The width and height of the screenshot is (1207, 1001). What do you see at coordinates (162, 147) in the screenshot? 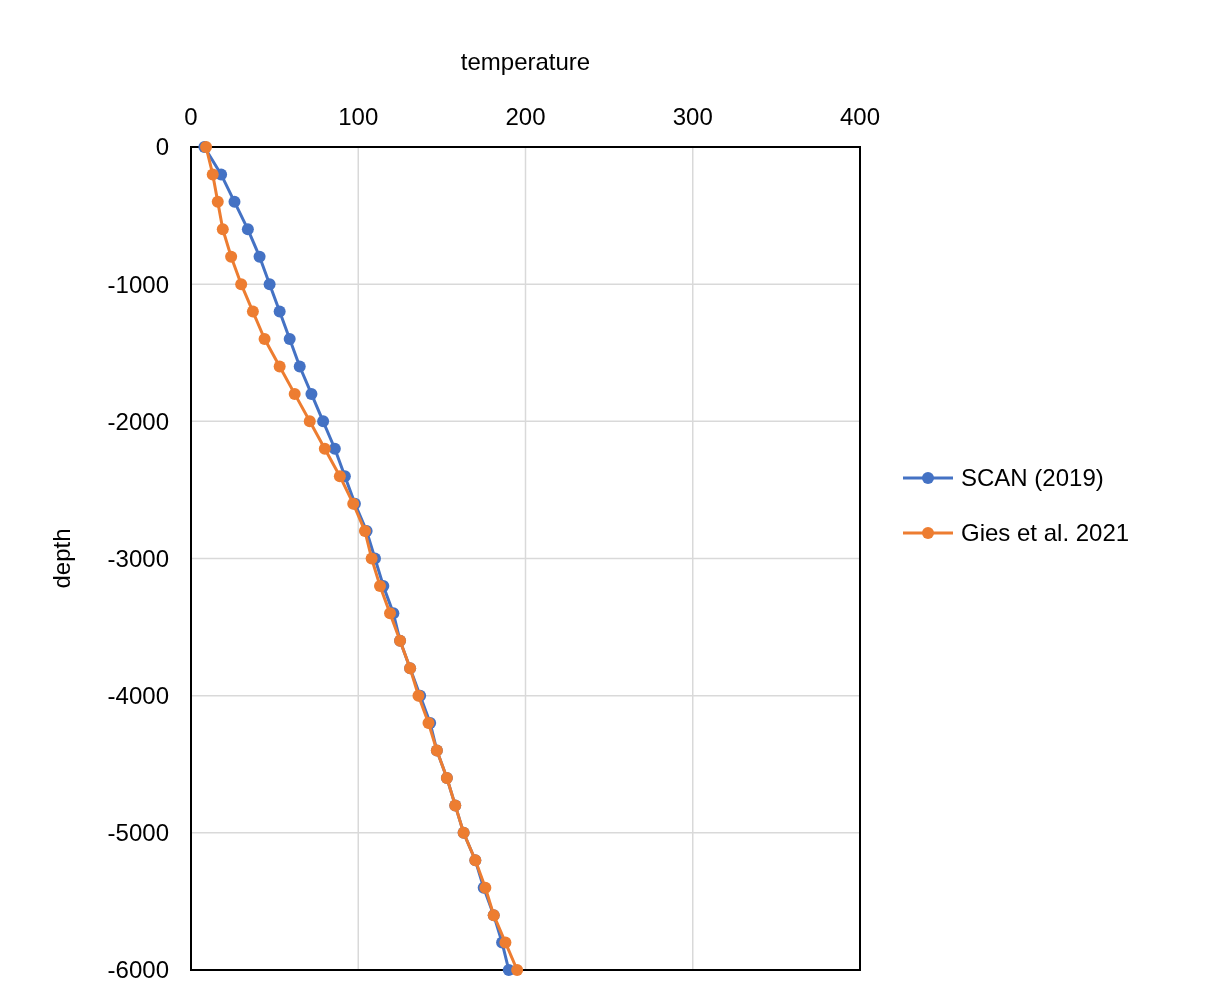
I see `y-tick-label: 0` at bounding box center [162, 147].